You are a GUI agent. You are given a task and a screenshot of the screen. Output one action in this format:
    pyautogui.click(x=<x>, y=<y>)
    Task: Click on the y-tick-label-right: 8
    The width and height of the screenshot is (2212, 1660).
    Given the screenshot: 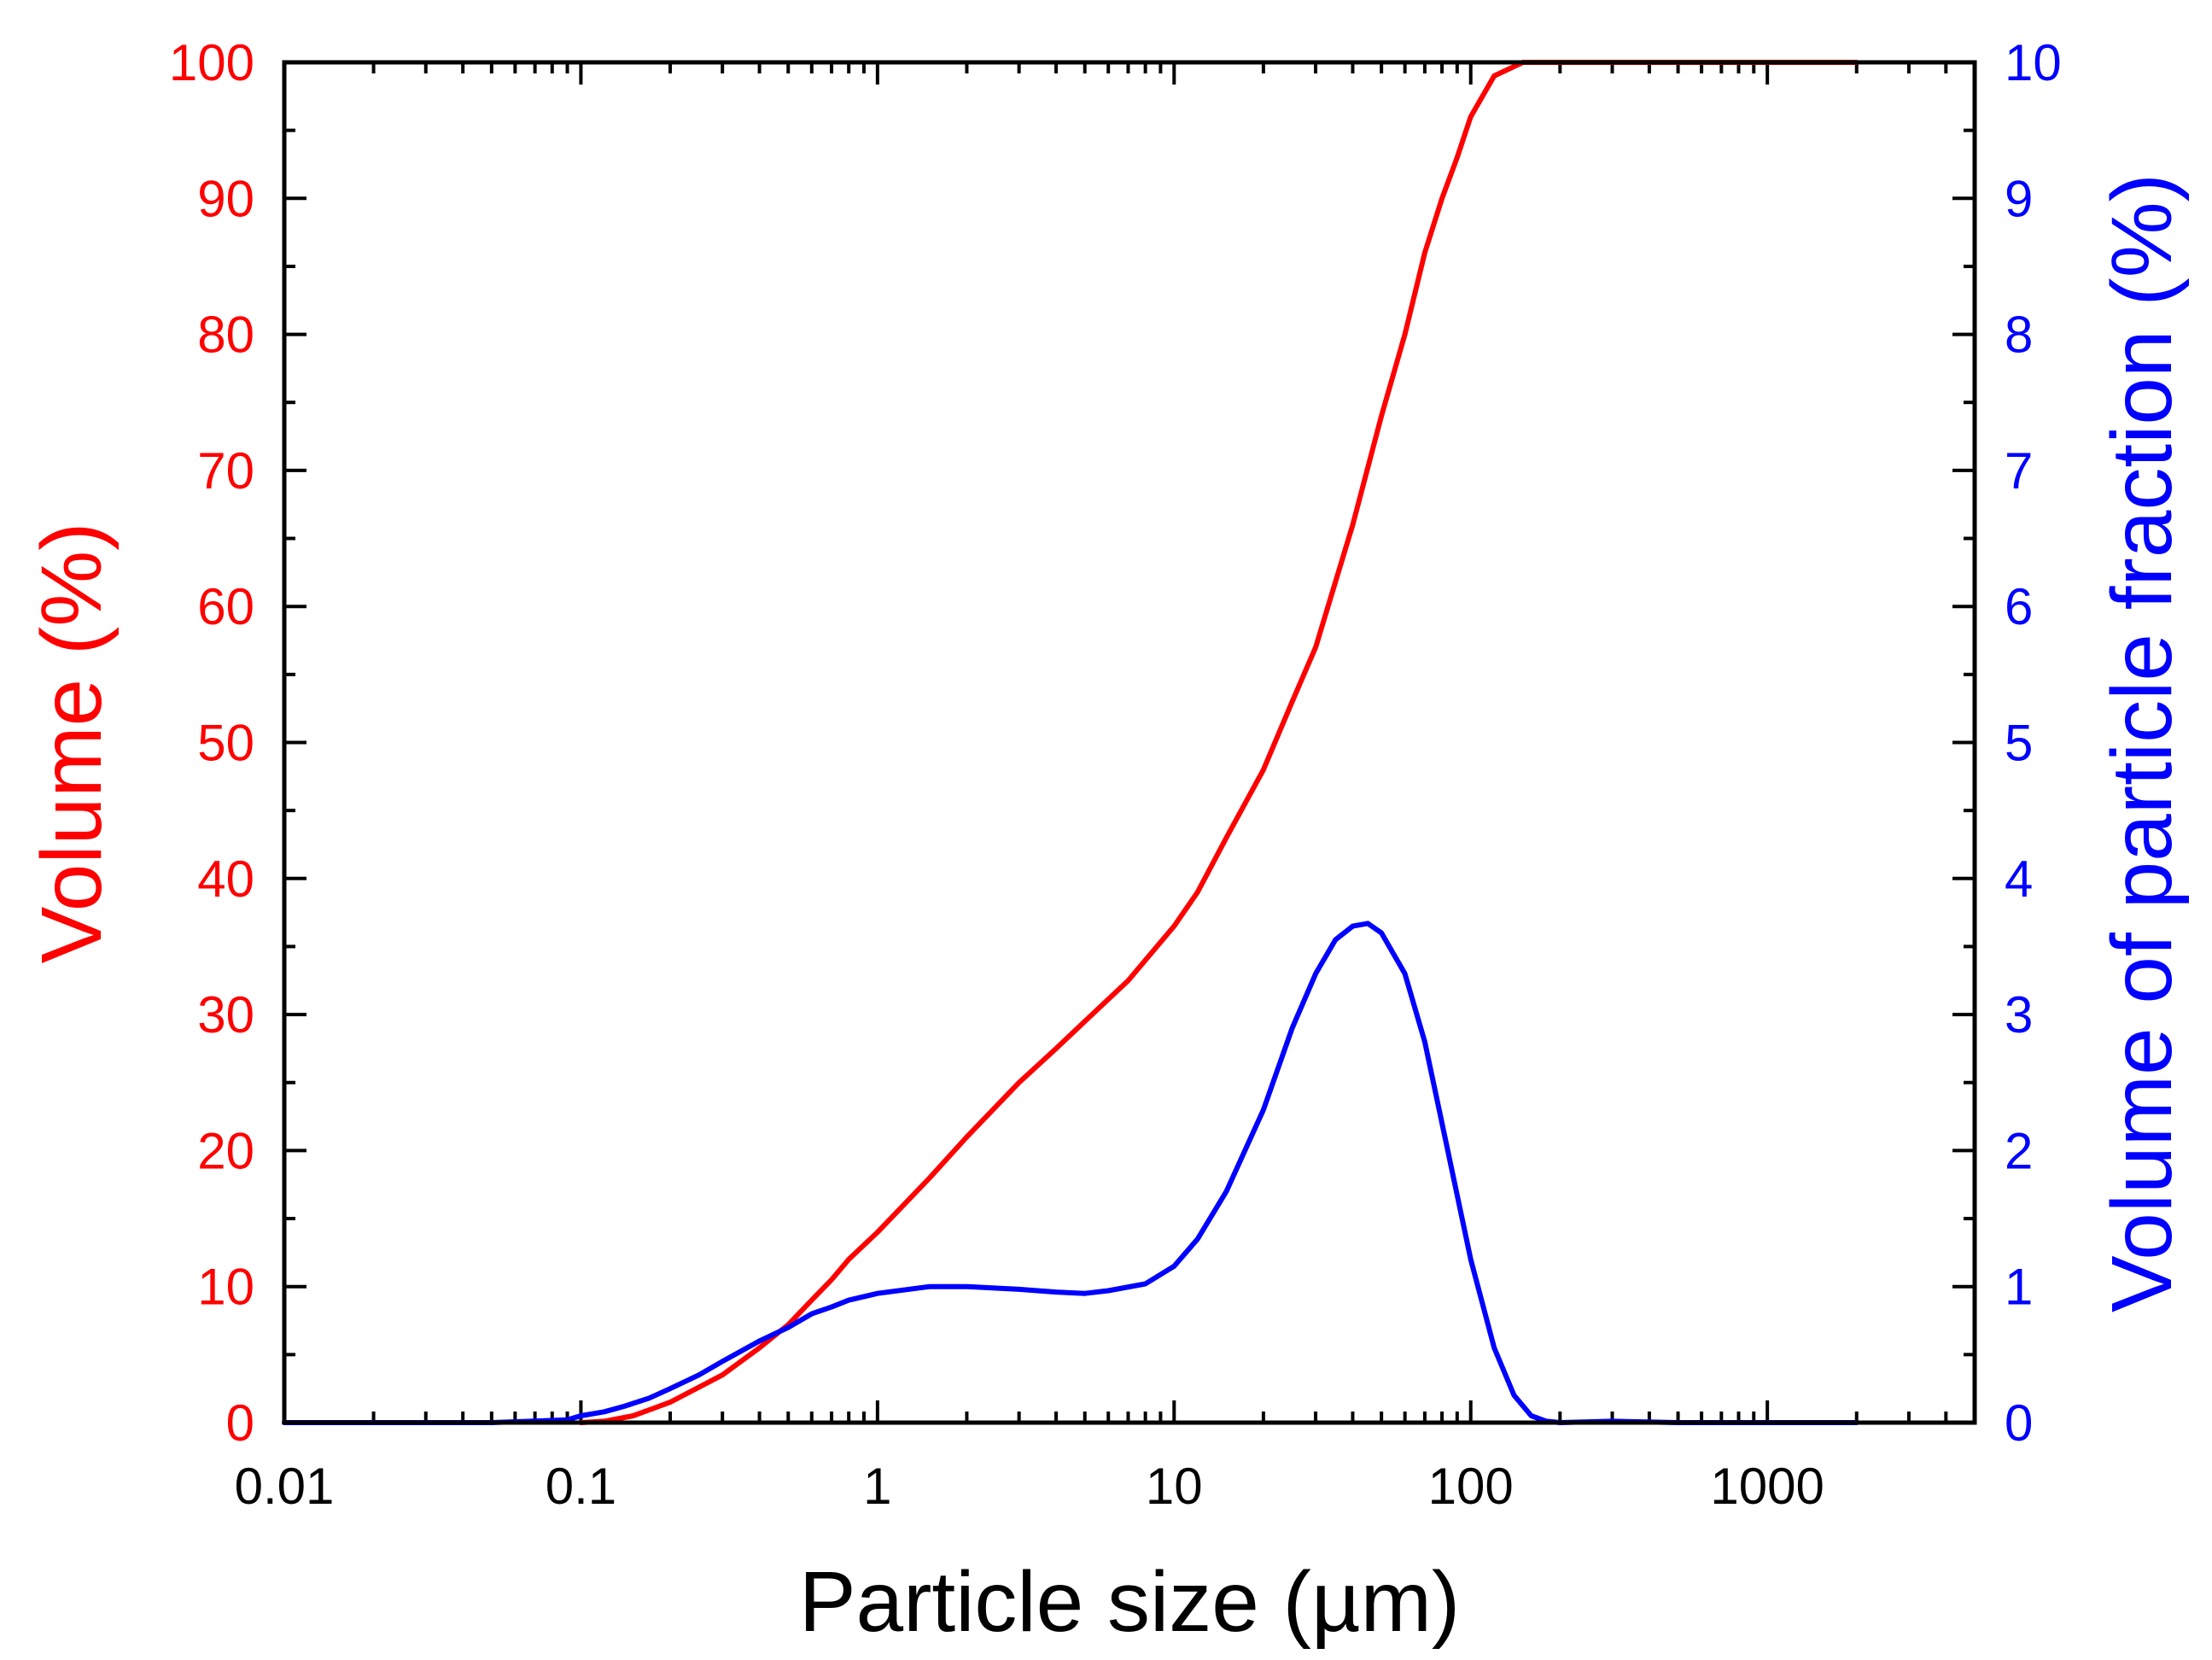 What is the action you would take?
    pyautogui.click(x=2019, y=335)
    